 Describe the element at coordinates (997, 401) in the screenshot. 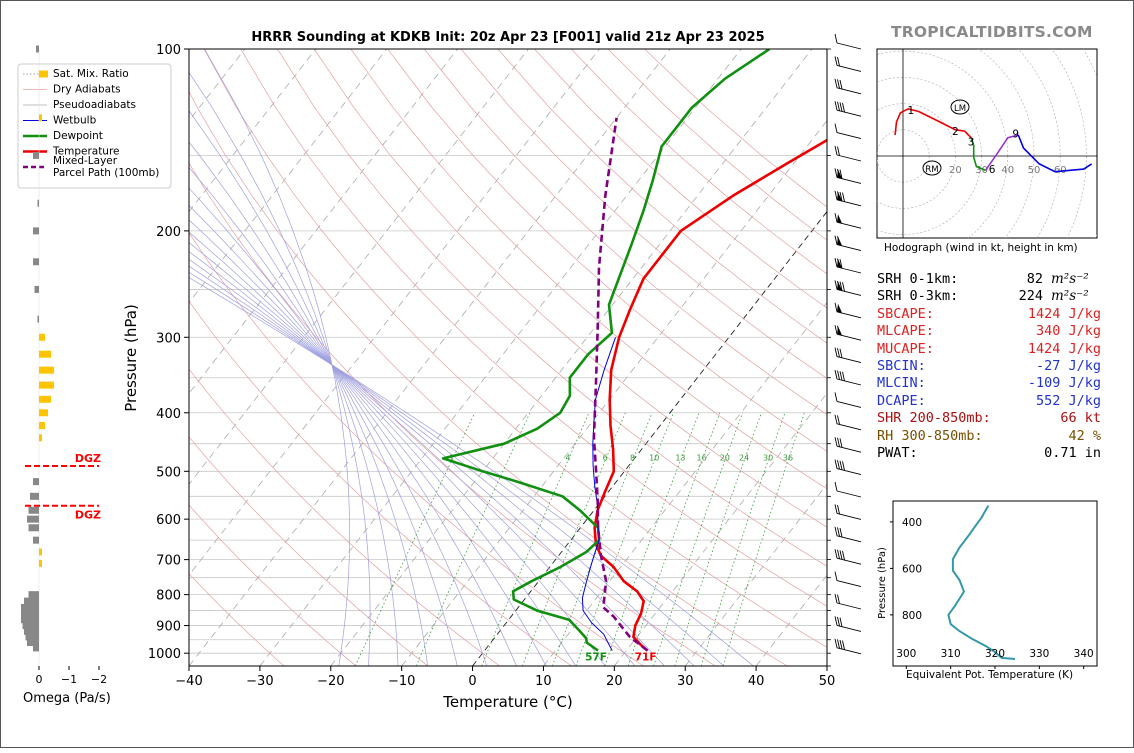

I see `stat-row: DCAPE:552 J/kg` at that location.